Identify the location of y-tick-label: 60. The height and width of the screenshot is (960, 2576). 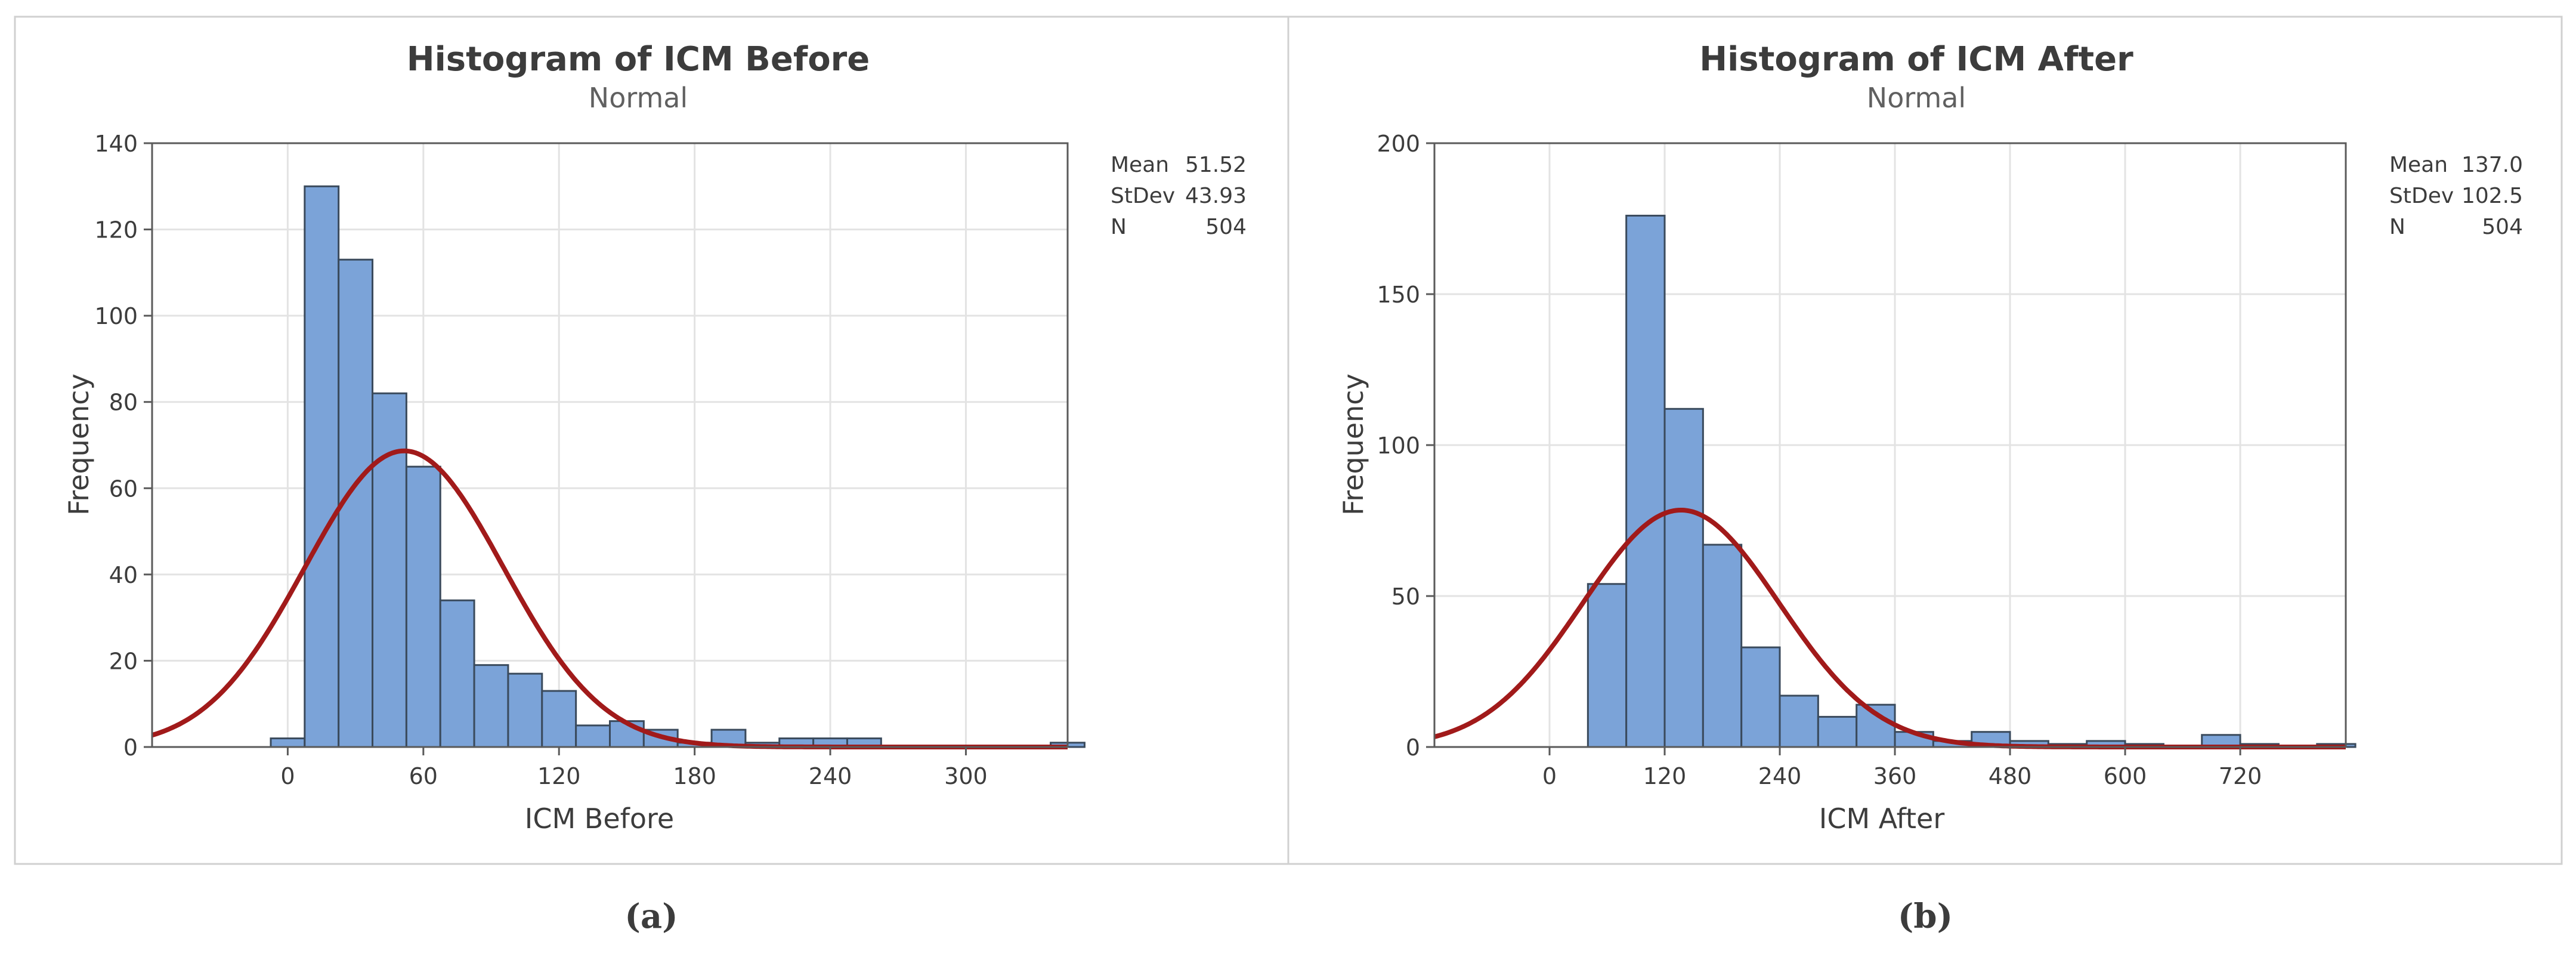
(123, 489).